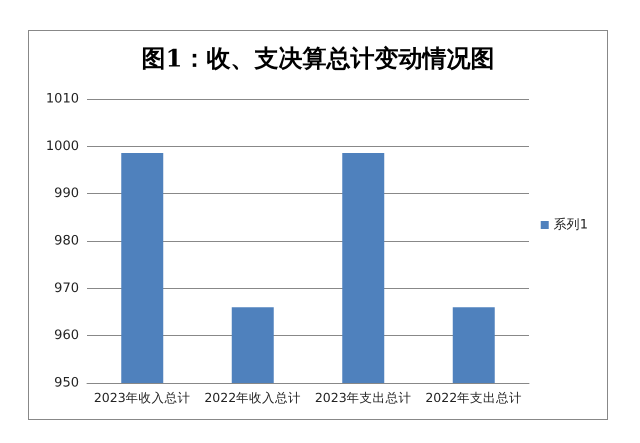 This screenshot has height=443, width=640. What do you see at coordinates (66, 336) in the screenshot?
I see `y-tick-label: 960` at bounding box center [66, 336].